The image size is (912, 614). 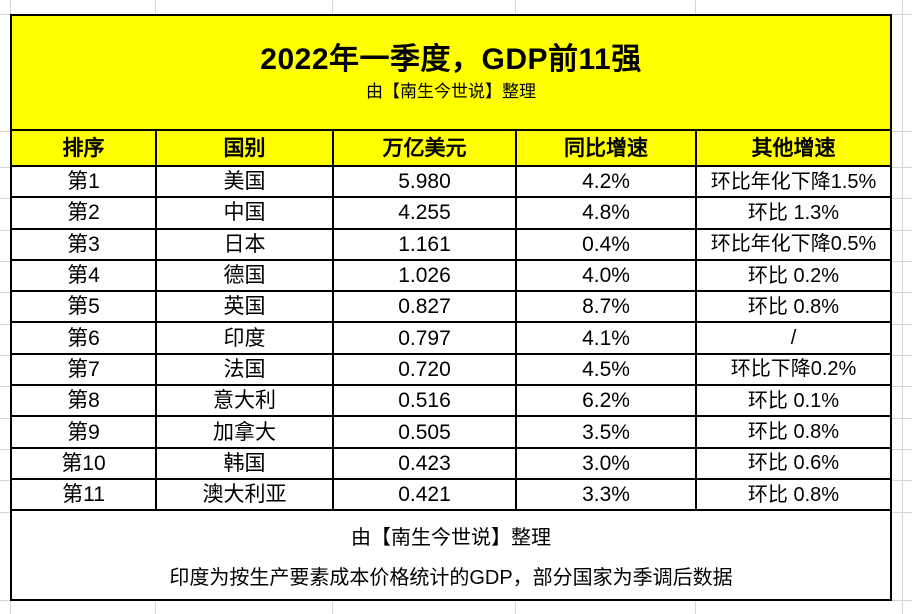 What do you see at coordinates (451, 555) in the screenshot?
I see `footer-cell: 由【南生今世说】整理 印度为按生产要素成本价格统计的GDP，部分国家为季调后数据` at bounding box center [451, 555].